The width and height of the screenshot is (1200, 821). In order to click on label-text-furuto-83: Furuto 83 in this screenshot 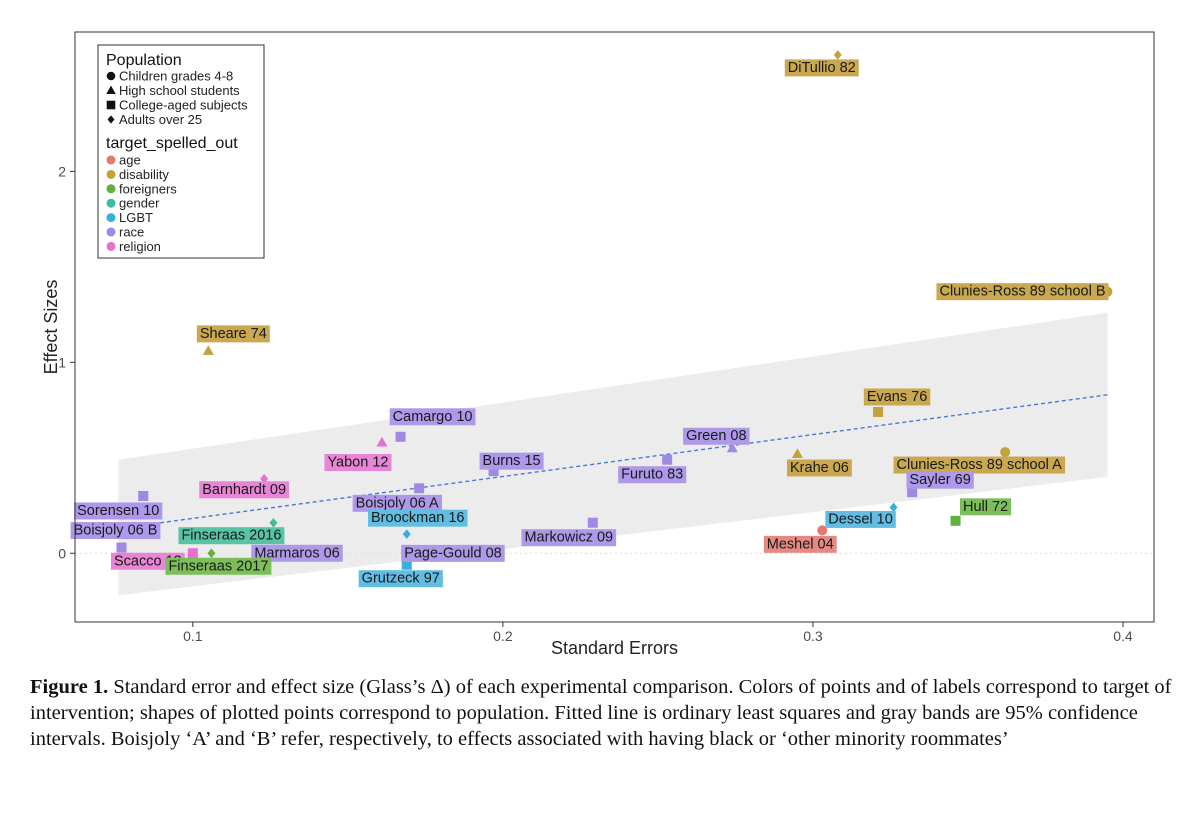, I will do `click(652, 475)`.